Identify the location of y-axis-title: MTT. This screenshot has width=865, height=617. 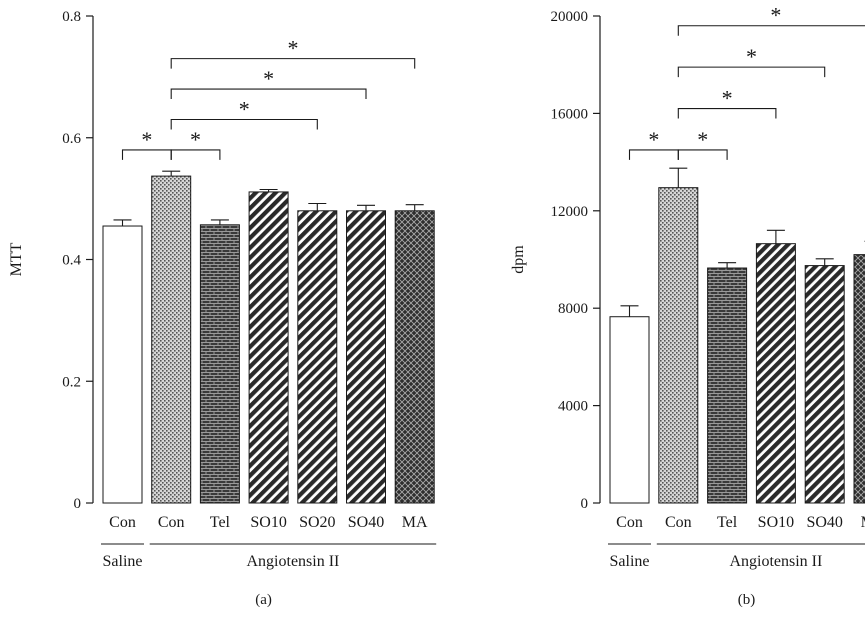
(16, 259).